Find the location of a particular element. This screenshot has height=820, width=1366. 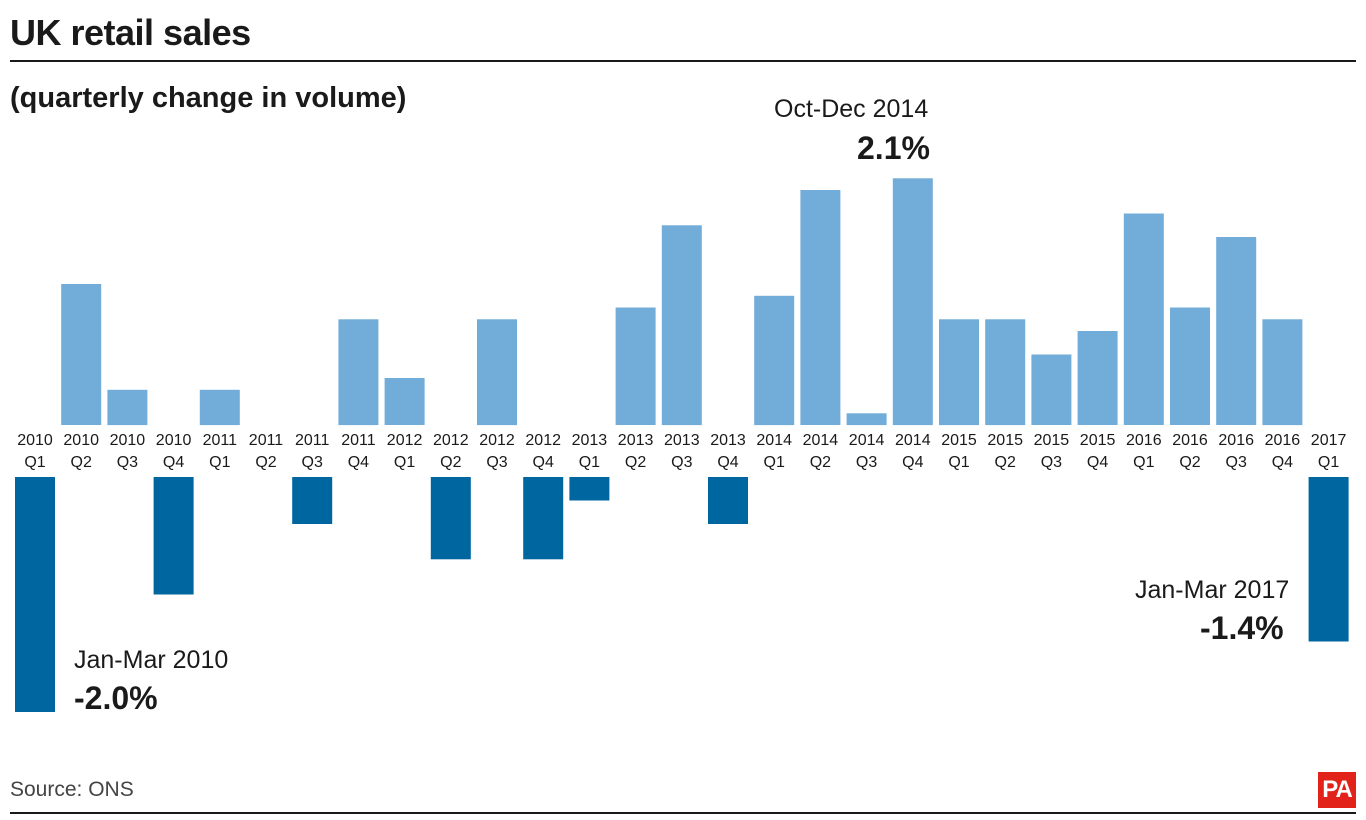

bar-2014-q3 is located at coordinates (866, 419).